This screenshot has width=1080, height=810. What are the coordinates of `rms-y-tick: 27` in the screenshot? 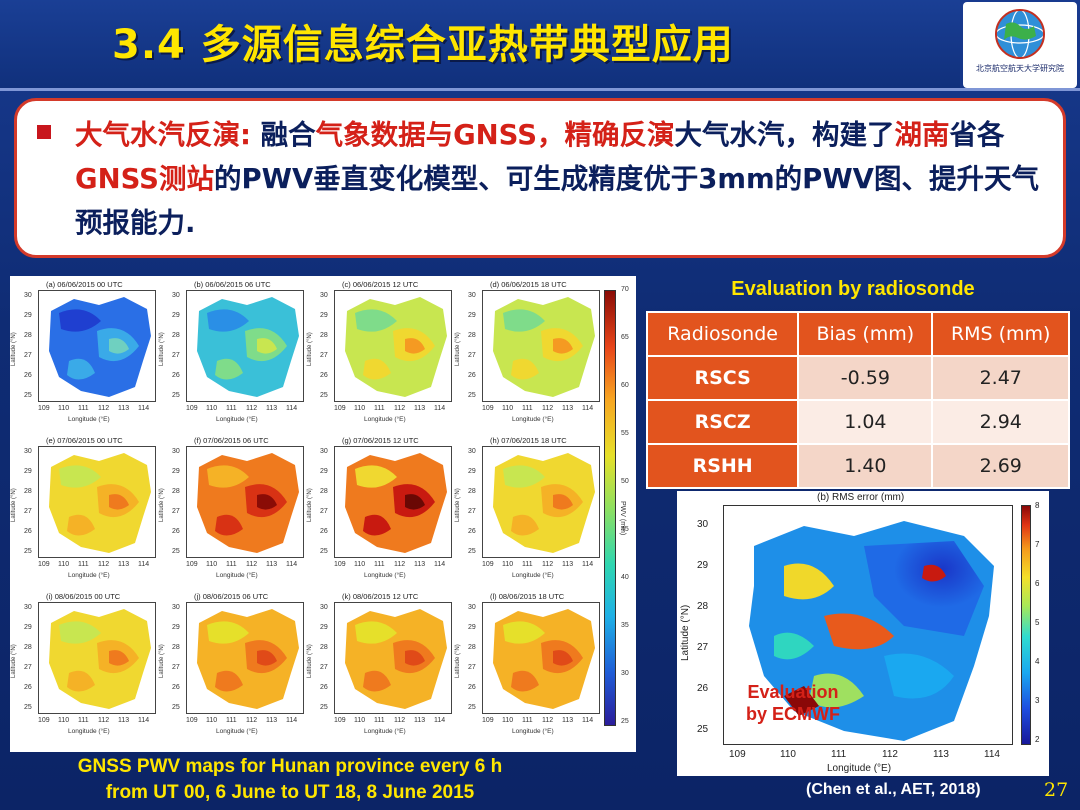 It's located at (703, 647).